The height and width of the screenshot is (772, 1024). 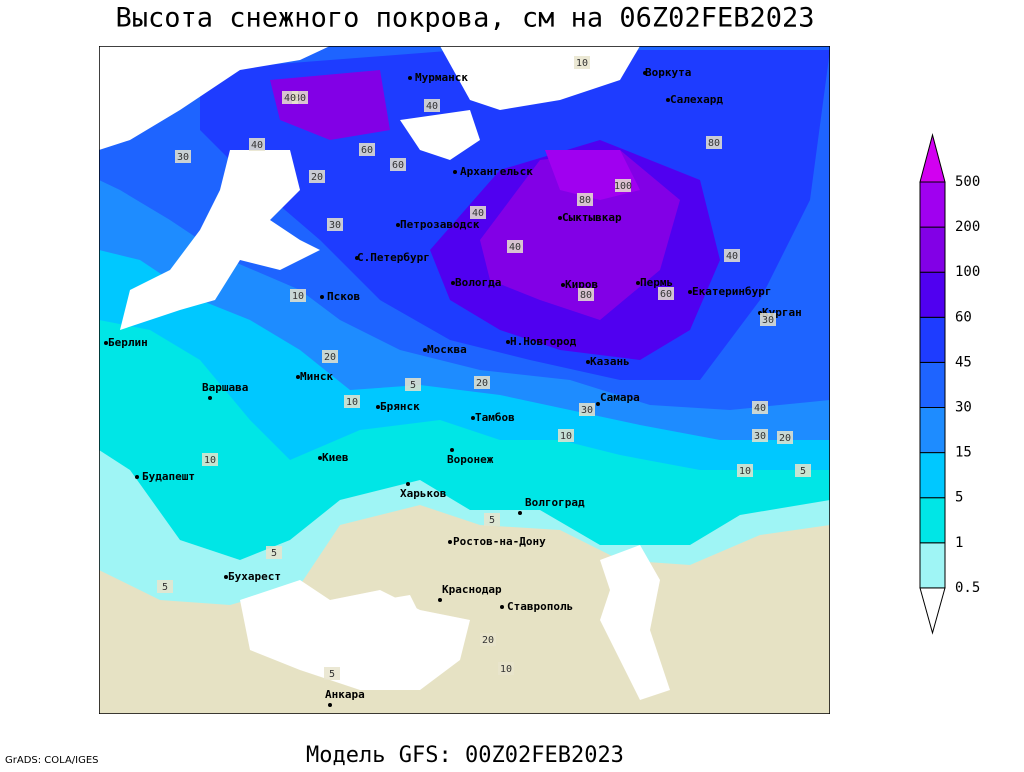 I want to click on colorbar-label: 100, so click(x=967, y=272).